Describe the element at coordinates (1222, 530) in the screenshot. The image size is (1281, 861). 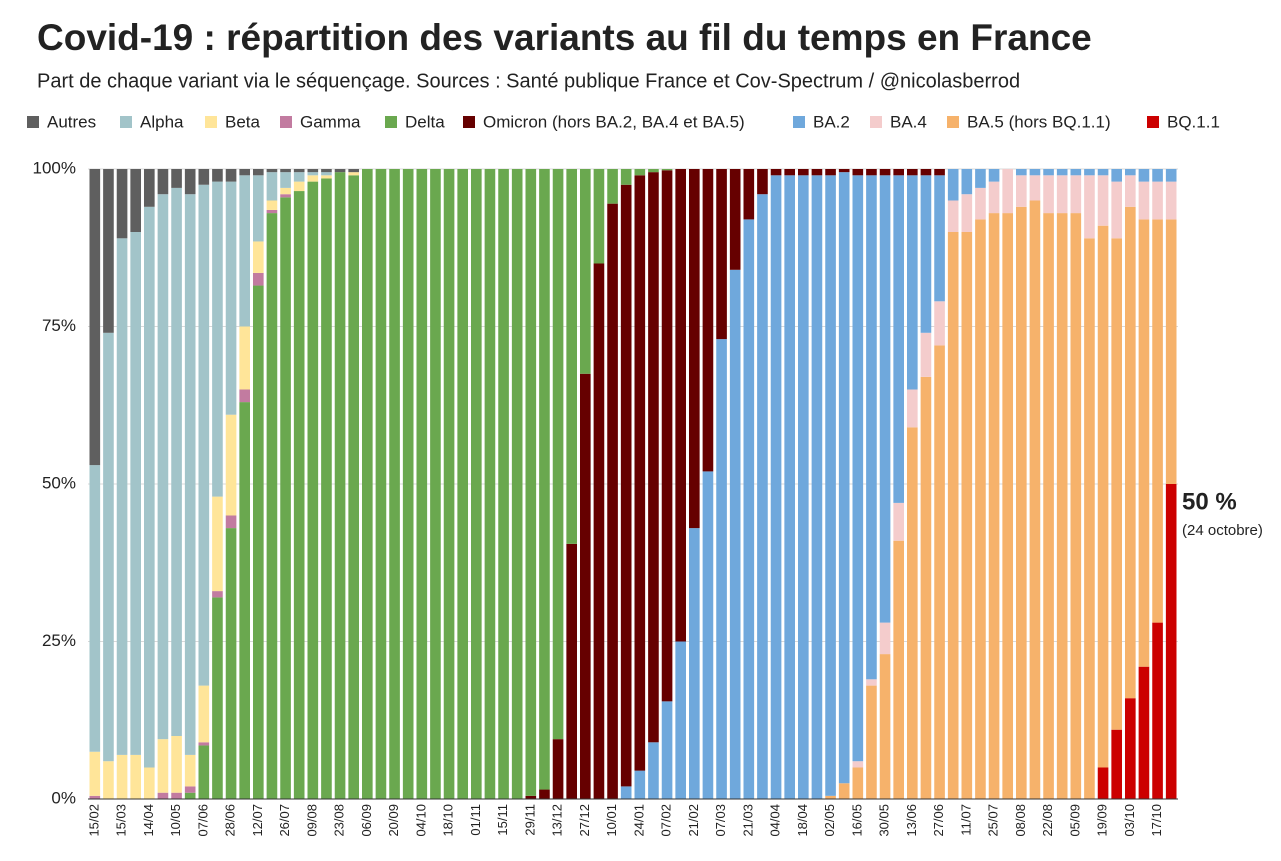
I see `annotation: (24 octobre)` at that location.